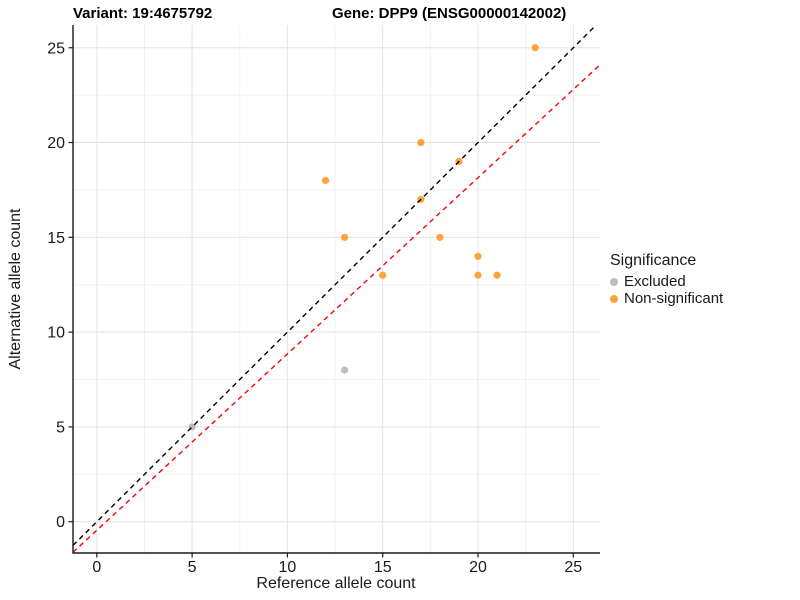  I want to click on x-tick-label: 25, so click(573, 567).